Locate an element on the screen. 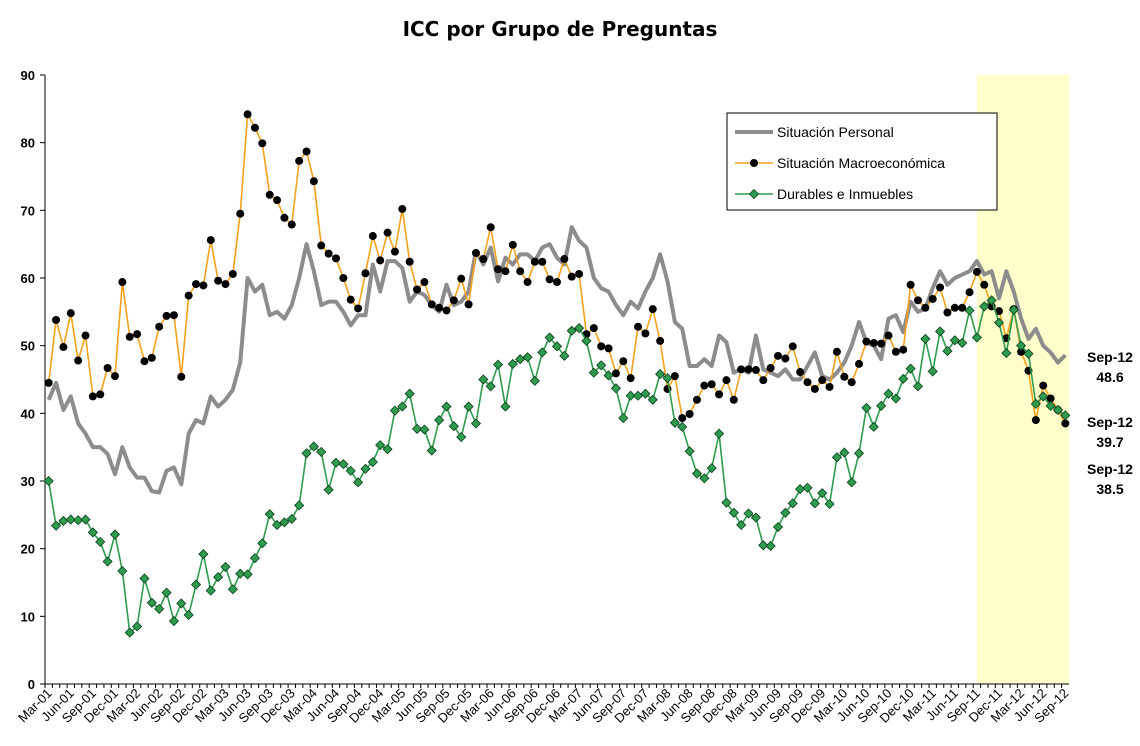  y-tick-label: 90 is located at coordinates (28, 75).